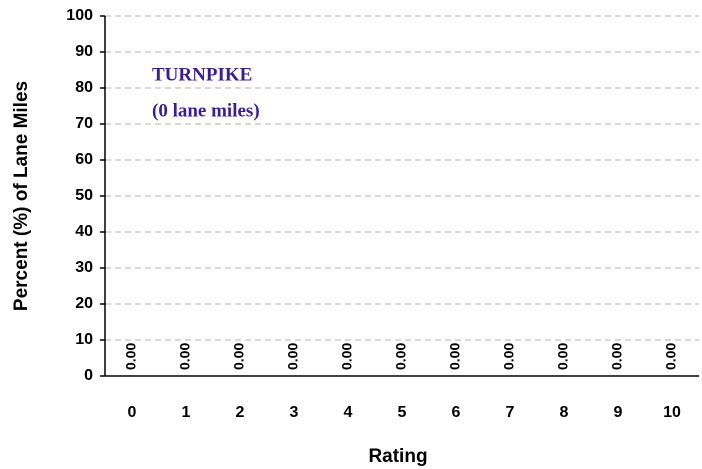 The width and height of the screenshot is (702, 469). Describe the element at coordinates (21, 196) in the screenshot. I see `y-axis-label: Percent (%) of Lane Miles` at that location.